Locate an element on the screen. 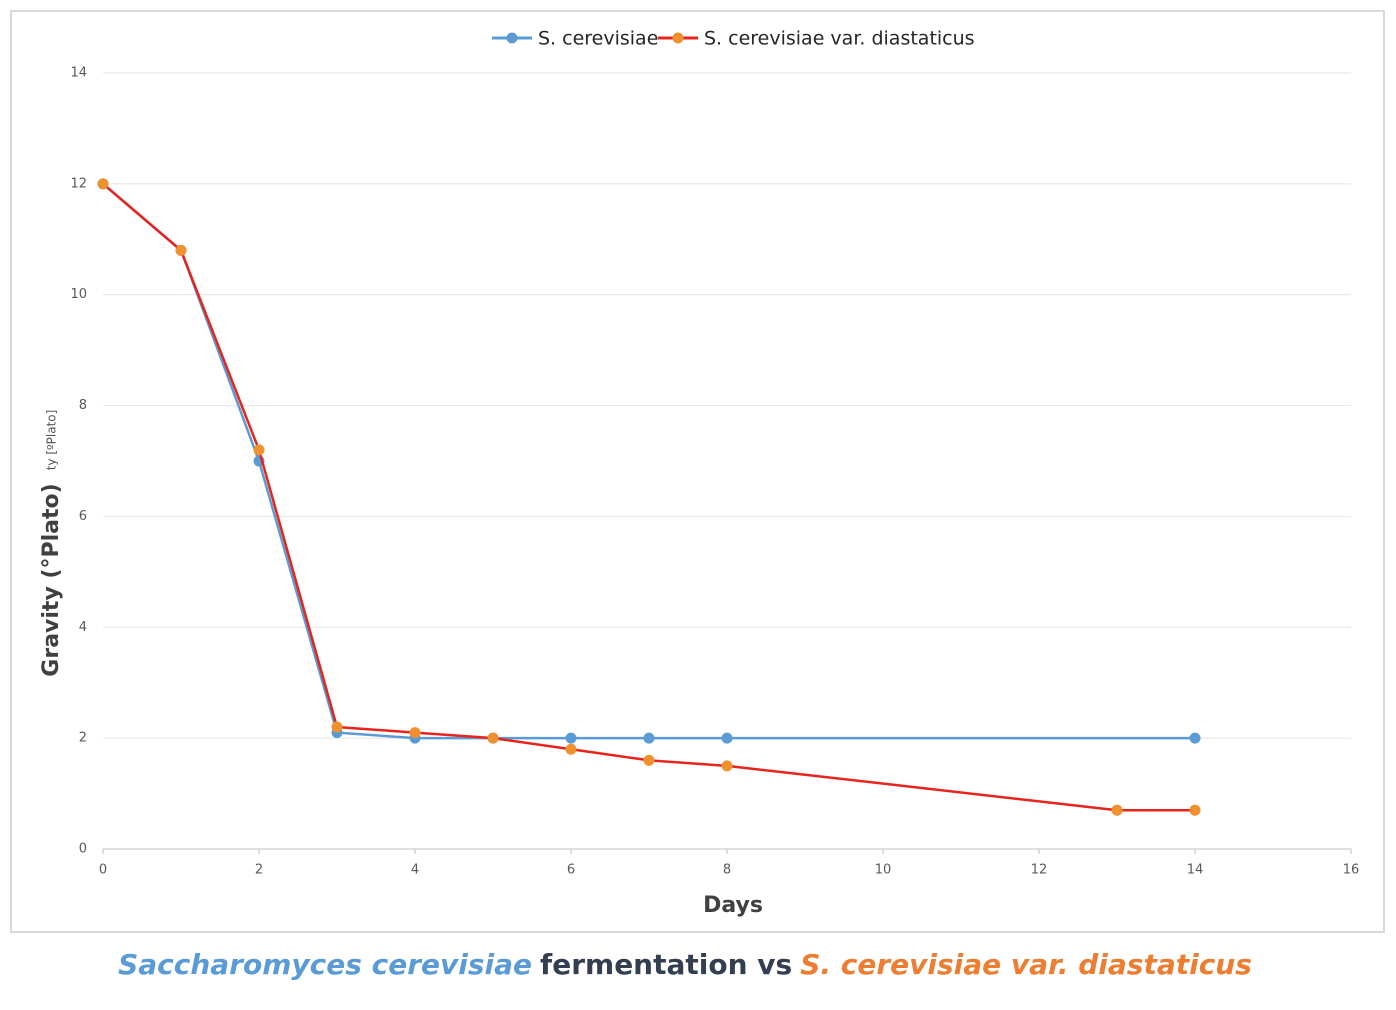  legend-label: S. cerevisiae is located at coordinates (598, 39).